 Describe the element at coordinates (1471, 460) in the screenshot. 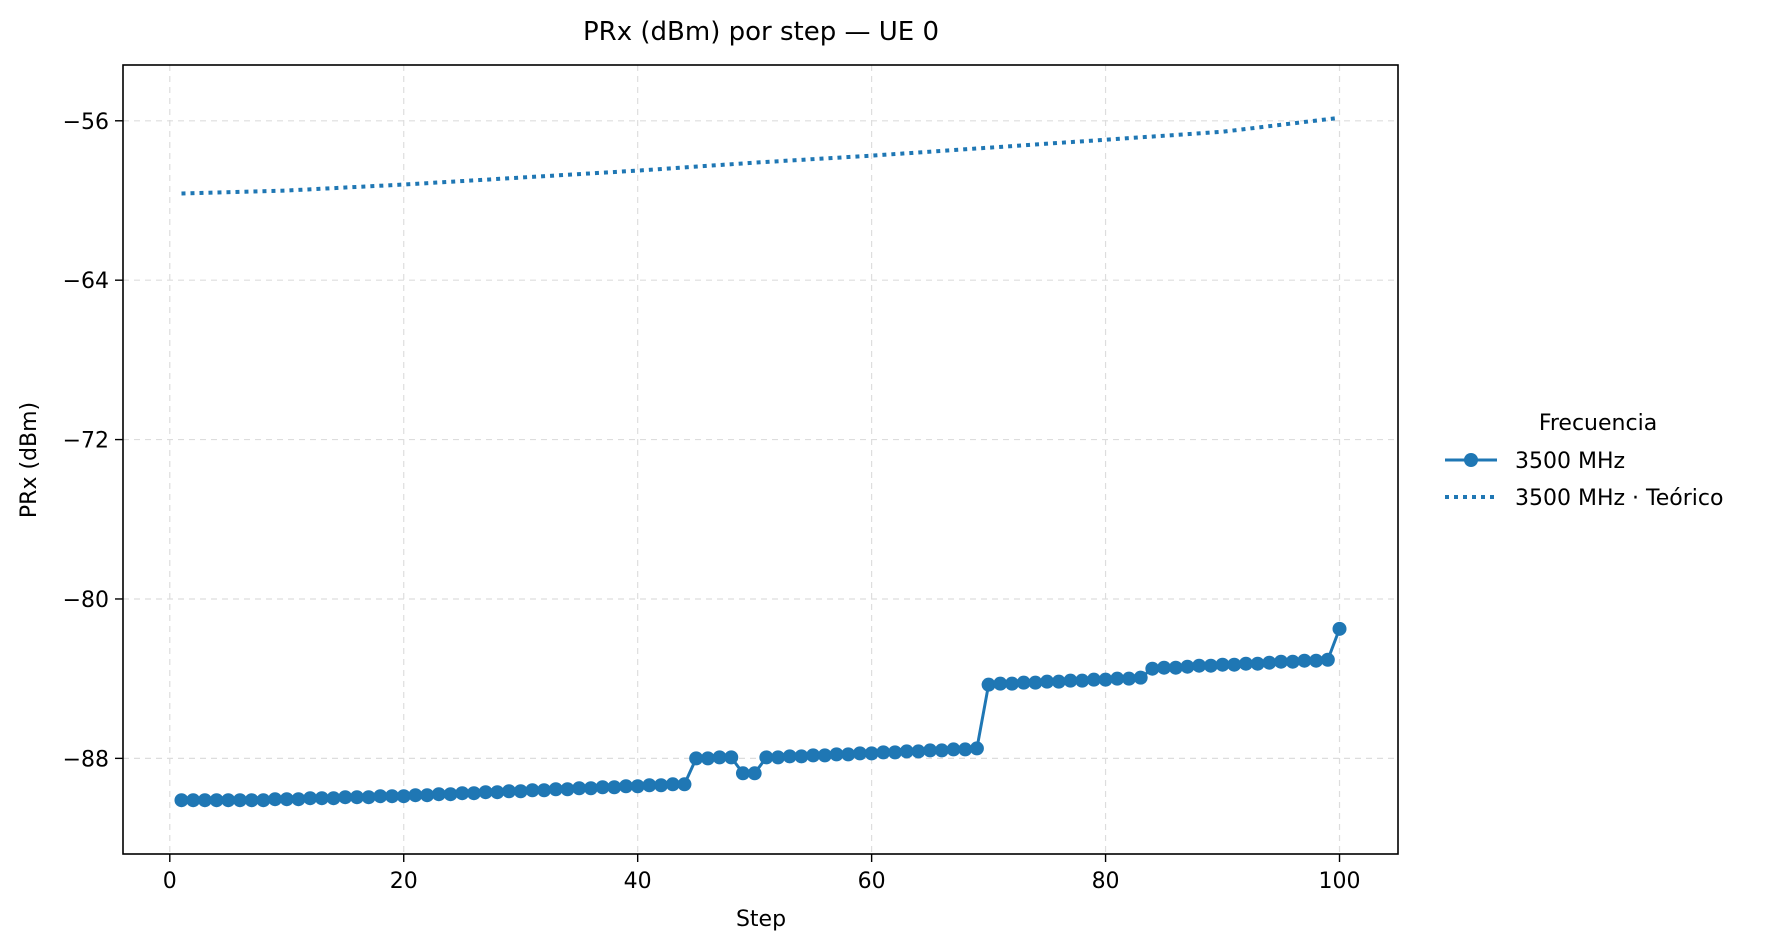

I see `legend-marker-measured` at that location.